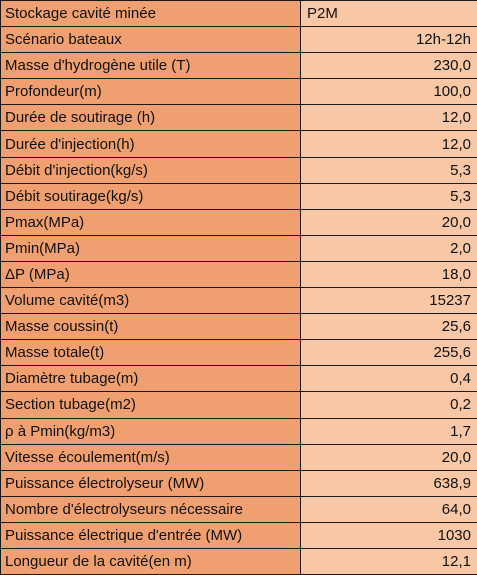 The height and width of the screenshot is (575, 477). What do you see at coordinates (388, 353) in the screenshot?
I see `row-value-cell: 255,6` at bounding box center [388, 353].